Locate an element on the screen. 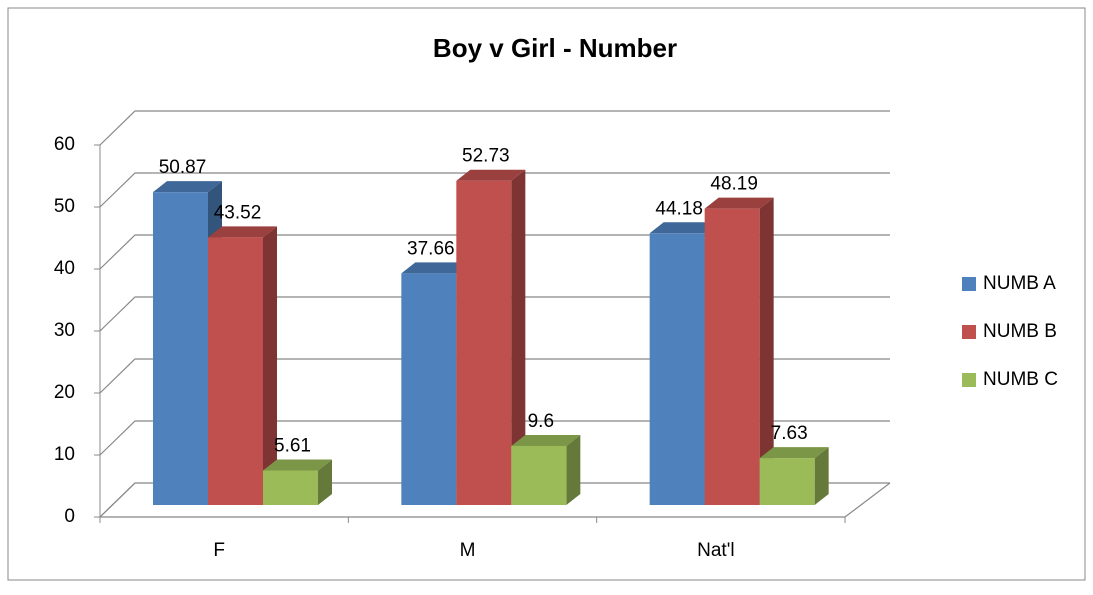  data-label: 9.6 is located at coordinates (541, 421).